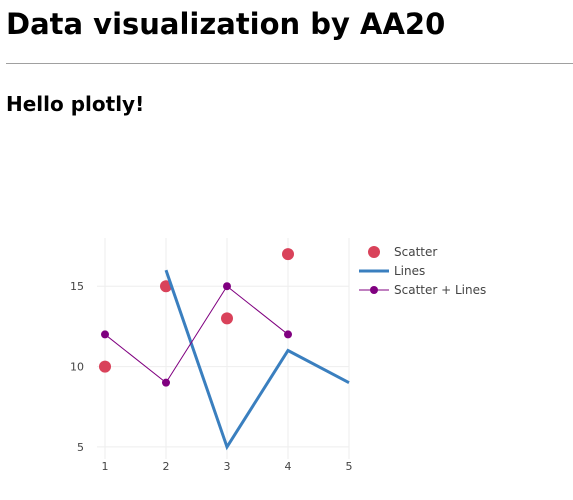 This screenshot has width=573, height=500. I want to click on legend-item: Scatter, so click(402, 252).